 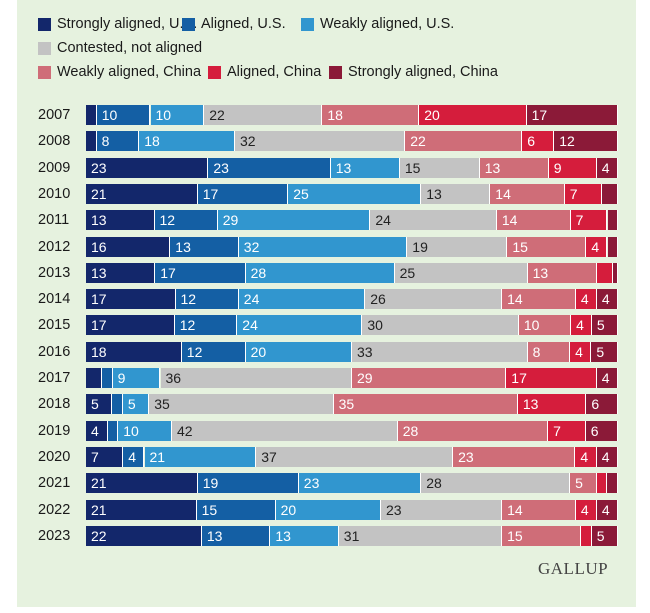 What do you see at coordinates (230, 220) in the screenshot?
I see `data-label: 29` at bounding box center [230, 220].